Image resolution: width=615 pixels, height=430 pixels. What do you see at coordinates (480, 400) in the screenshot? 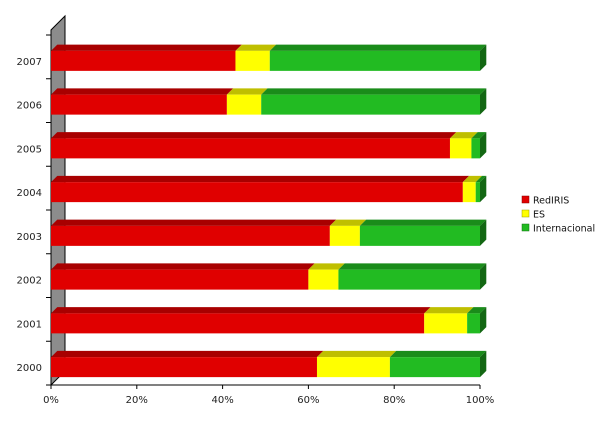
I see `x-tick-label: 100%` at bounding box center [480, 400].